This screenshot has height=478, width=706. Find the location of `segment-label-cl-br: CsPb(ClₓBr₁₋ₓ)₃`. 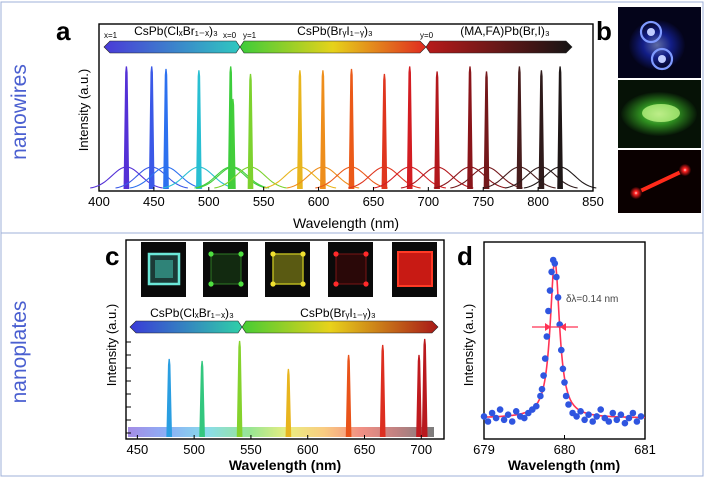

segment-label-cl-br: CsPb(ClₓBr₁₋ₓ)₃ is located at coordinates (176, 31).